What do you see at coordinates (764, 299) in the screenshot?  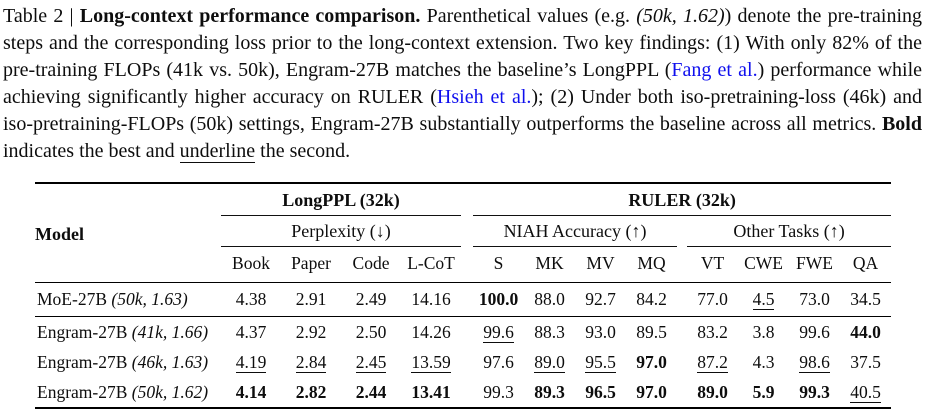 I see `value-cell: 4.5` at bounding box center [764, 299].